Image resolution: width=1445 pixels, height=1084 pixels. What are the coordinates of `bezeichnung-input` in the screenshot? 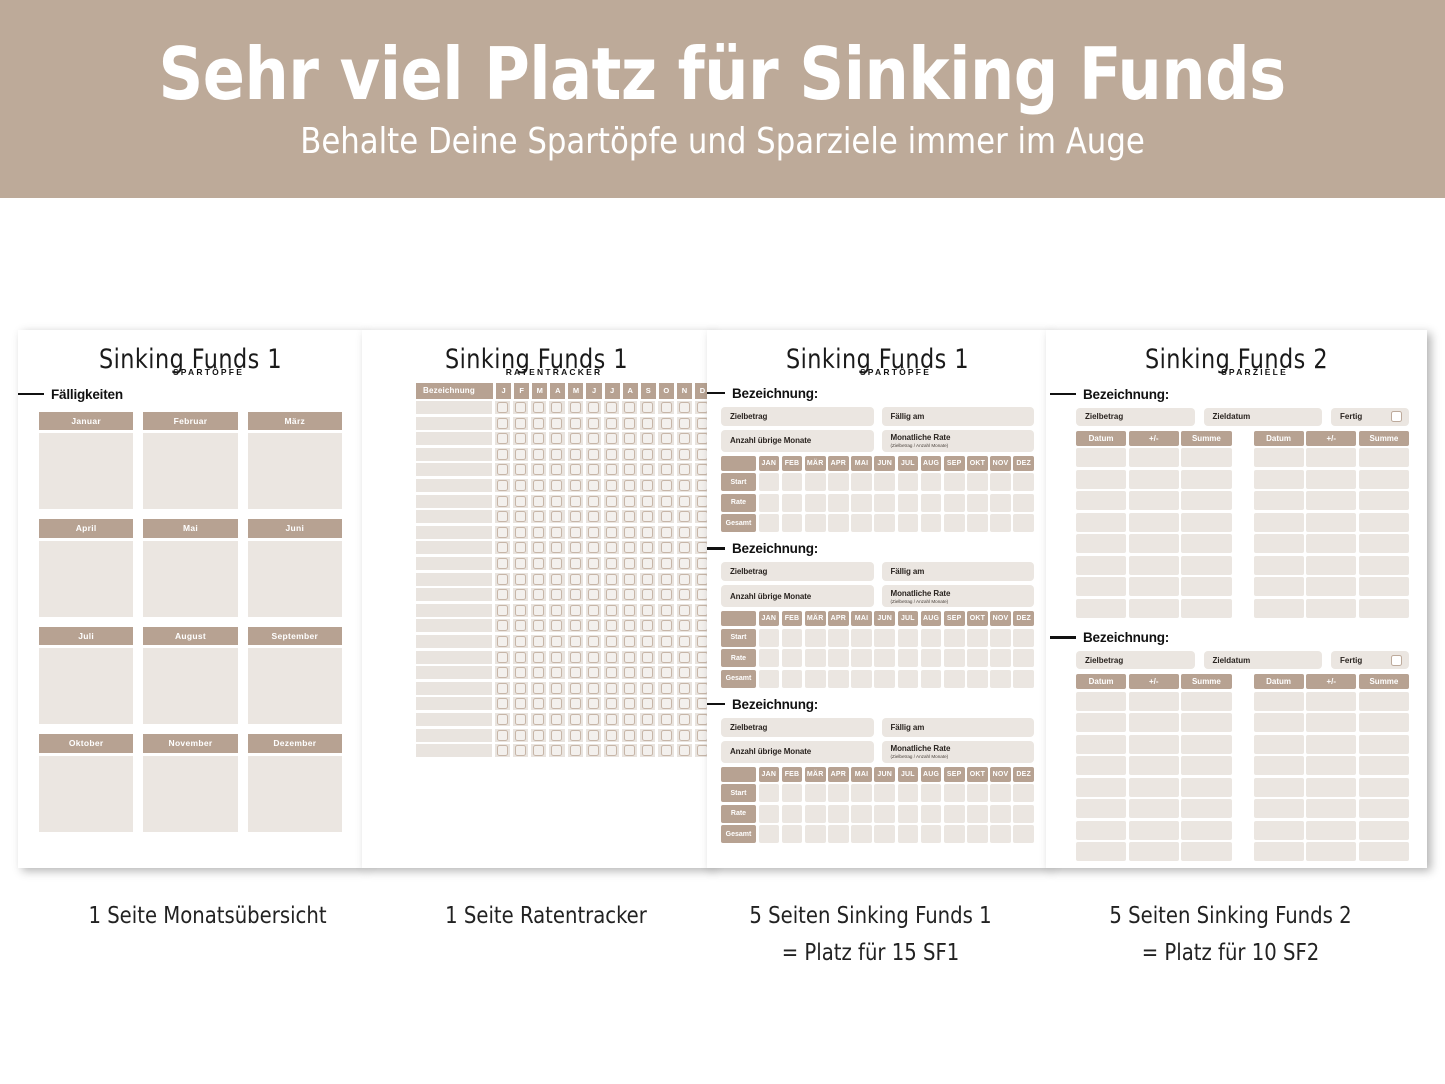 It's located at (454, 626).